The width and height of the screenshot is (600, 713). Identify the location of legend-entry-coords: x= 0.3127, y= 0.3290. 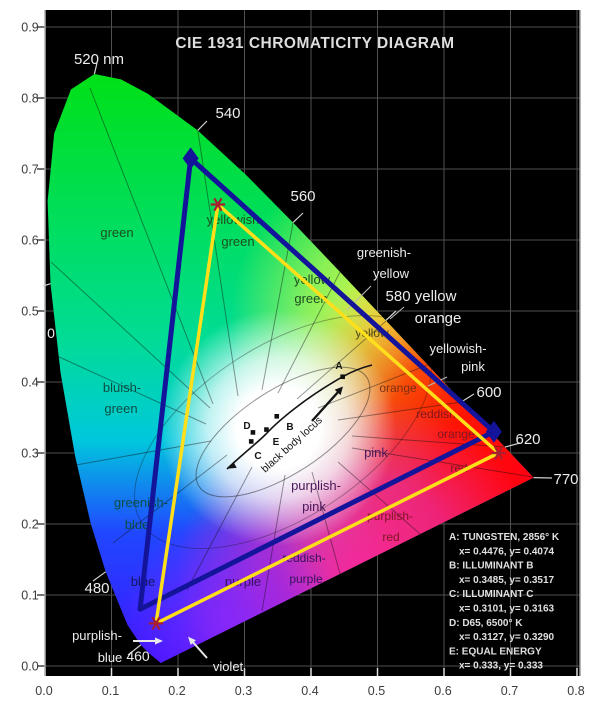
(507, 637).